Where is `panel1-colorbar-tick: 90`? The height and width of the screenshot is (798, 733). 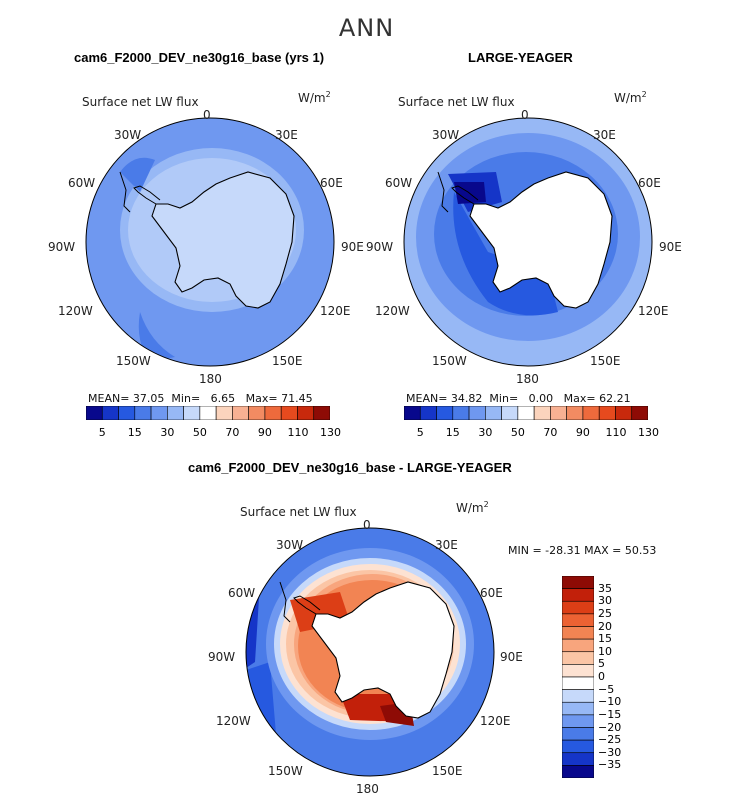
panel1-colorbar-tick: 90 is located at coordinates (264, 432).